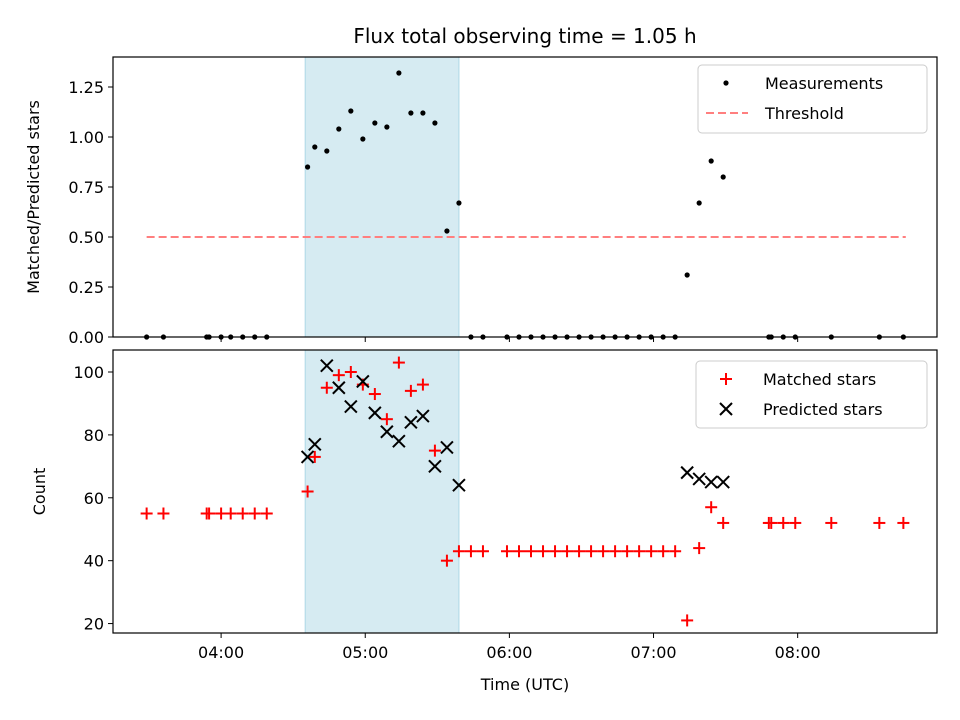 This screenshot has width=960, height=720. Describe the element at coordinates (94, 498) in the screenshot. I see `y-tick-label: 60` at that location.